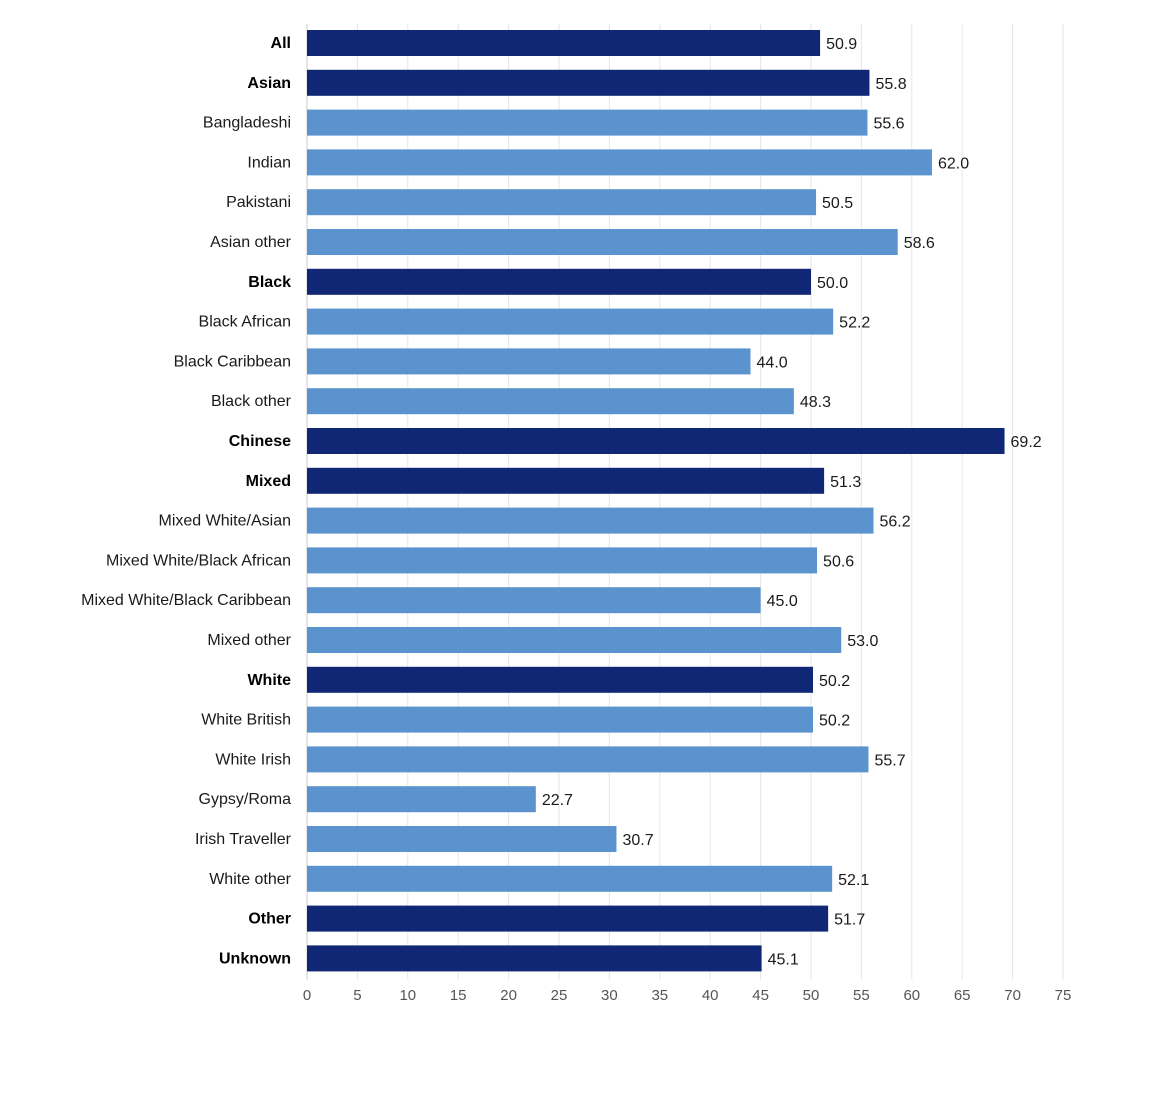 Image resolution: width=1157 pixels, height=1103 pixels. I want to click on value-label-pakistani: 50.5, so click(837, 203).